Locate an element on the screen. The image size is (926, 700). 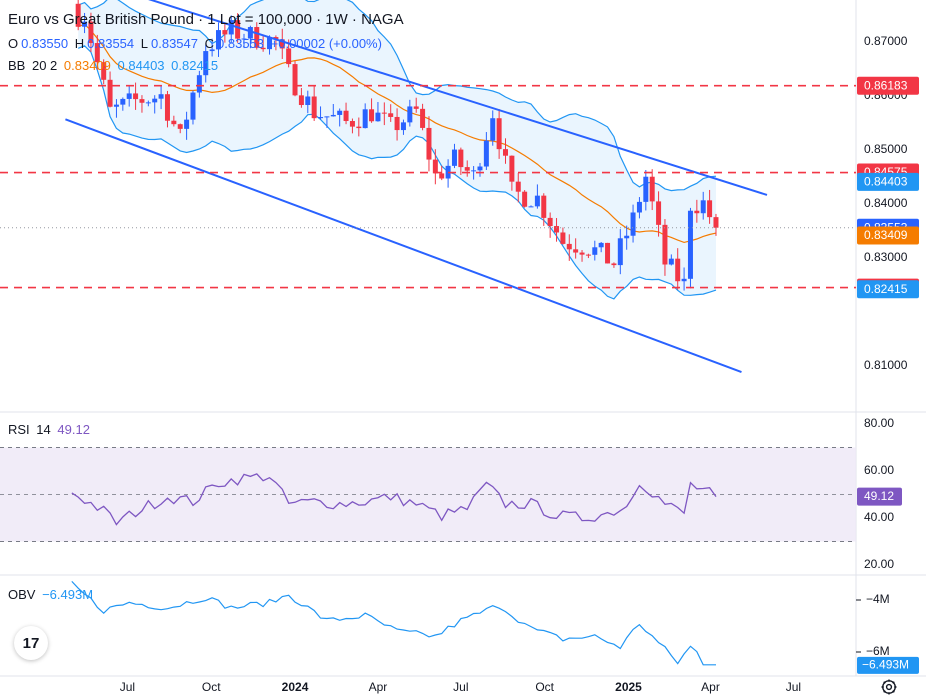
obv-line is located at coordinates (393, 623).